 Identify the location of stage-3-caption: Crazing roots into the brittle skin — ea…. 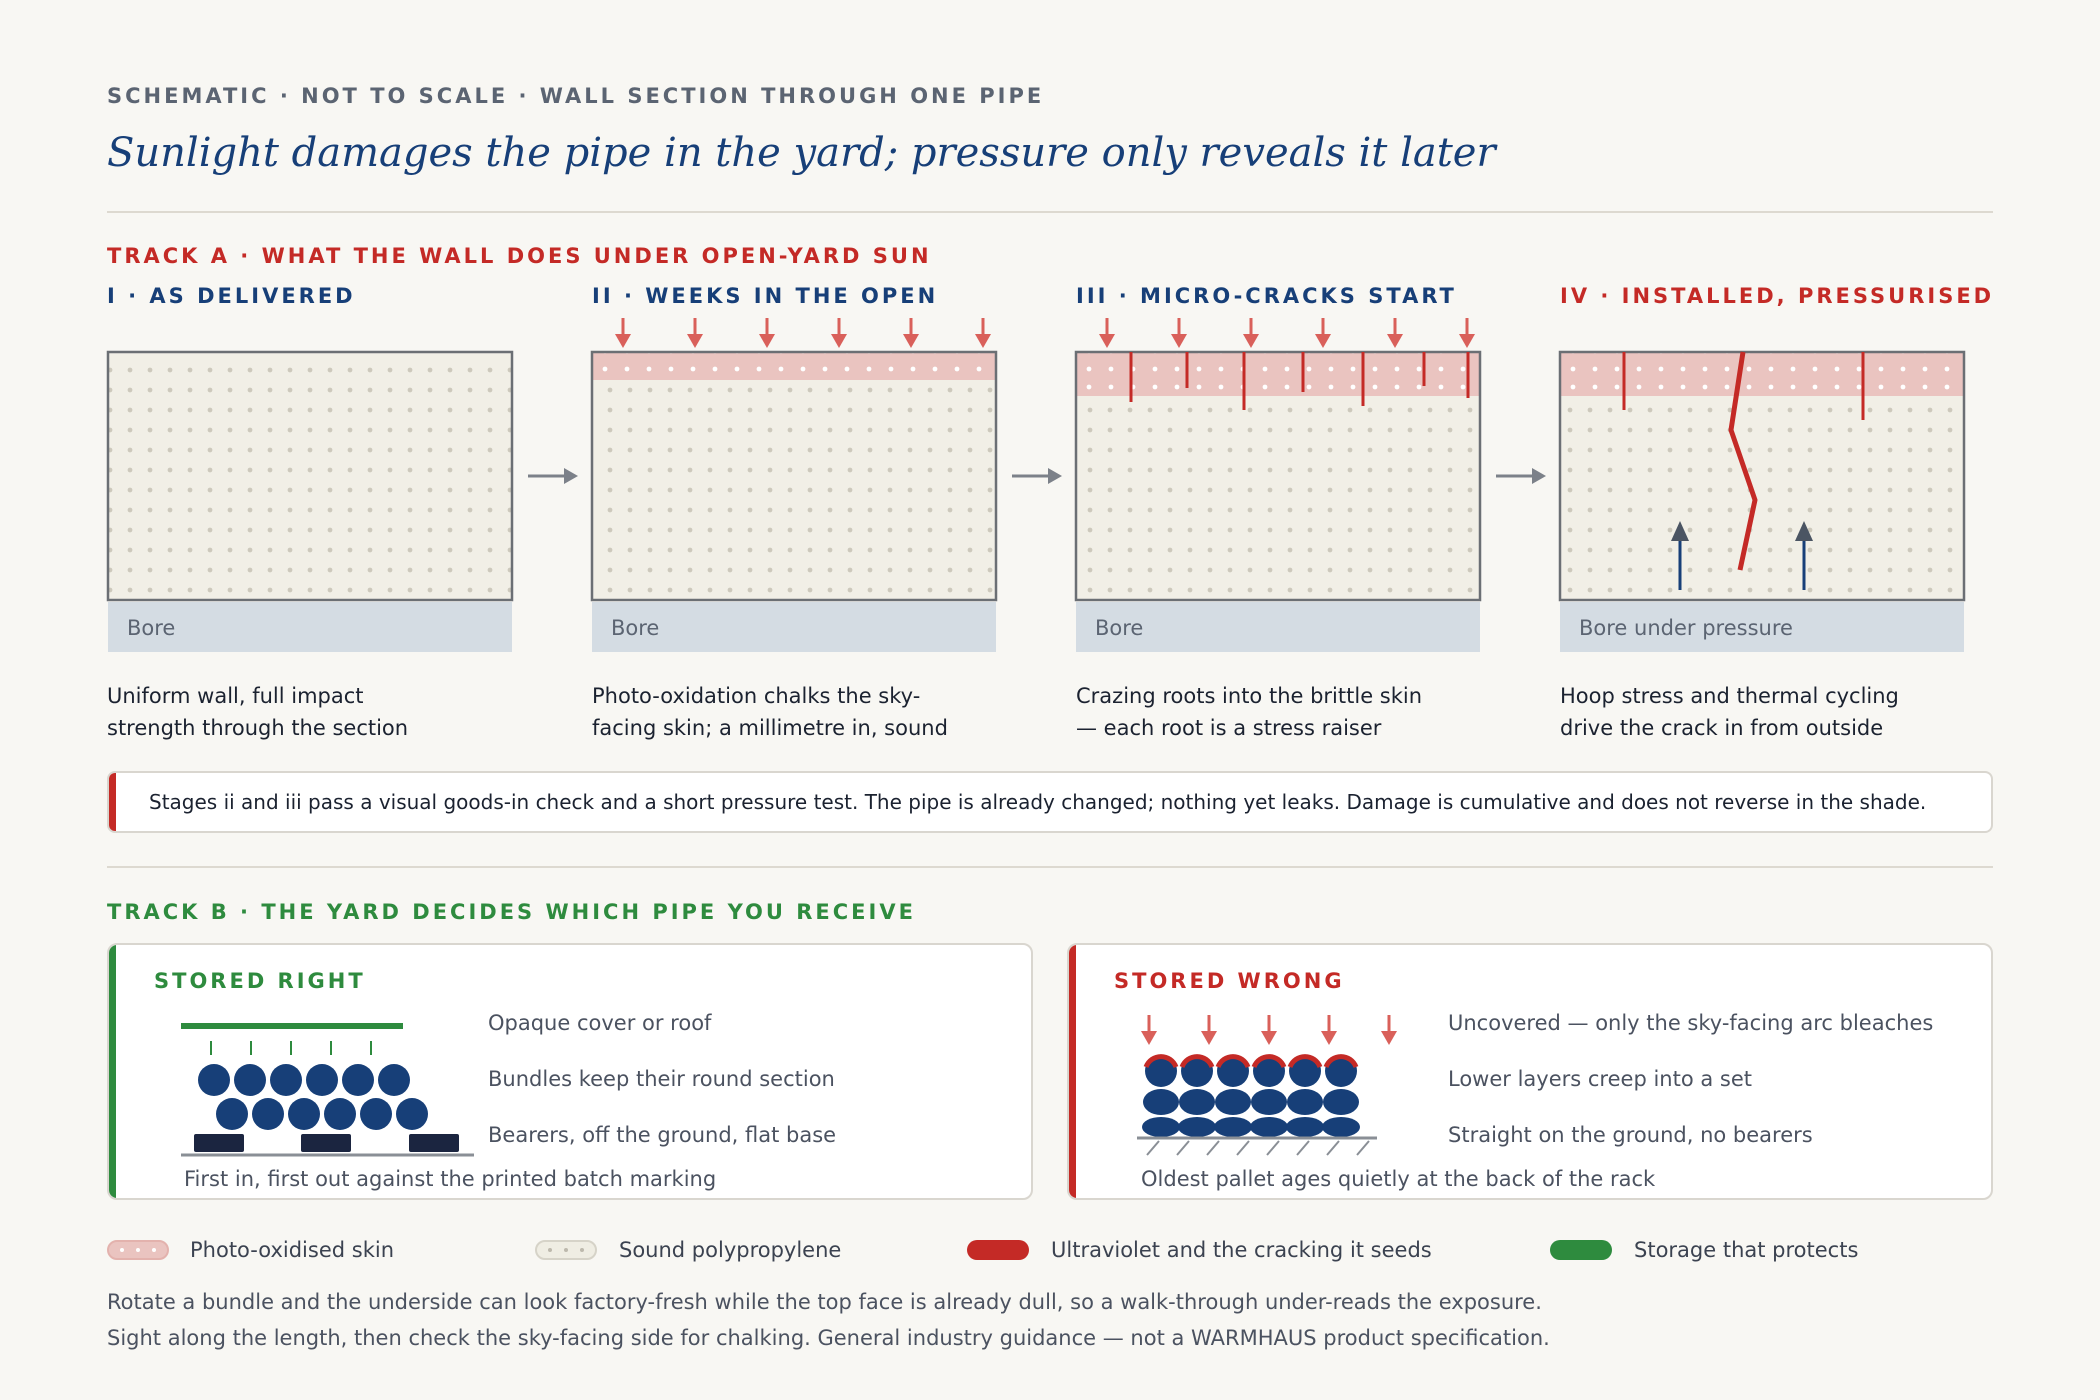
(1286, 712).